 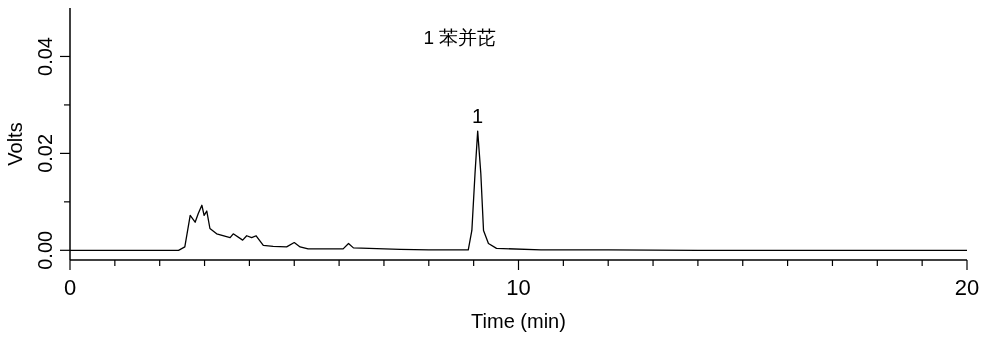 What do you see at coordinates (15, 144) in the screenshot?
I see `y-axis-title: Volts` at bounding box center [15, 144].